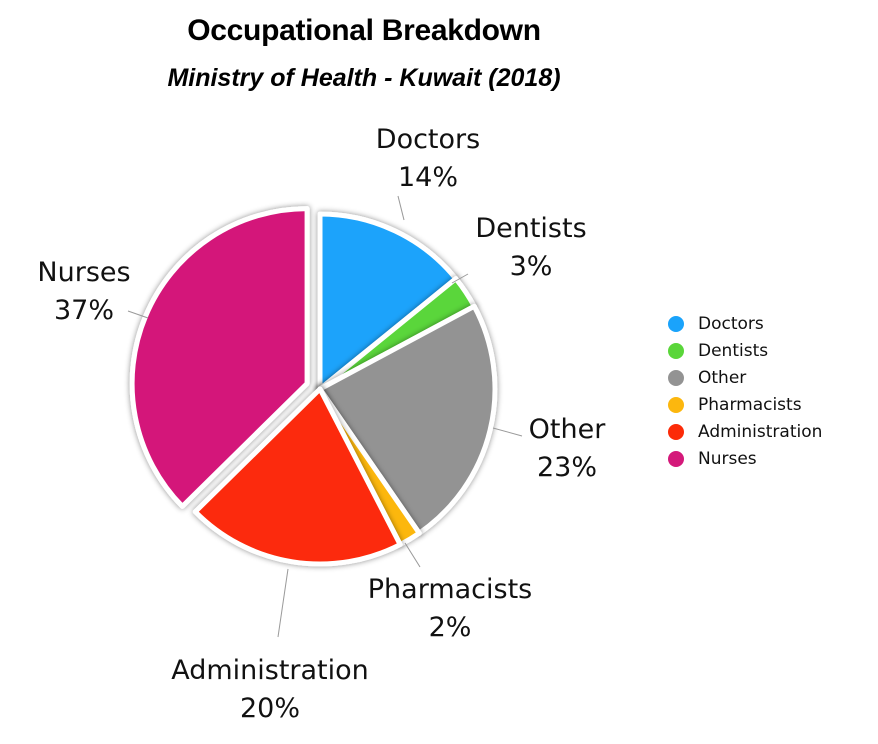  Describe the element at coordinates (270, 708) in the screenshot. I see `slice-value-administration: 20%` at that location.